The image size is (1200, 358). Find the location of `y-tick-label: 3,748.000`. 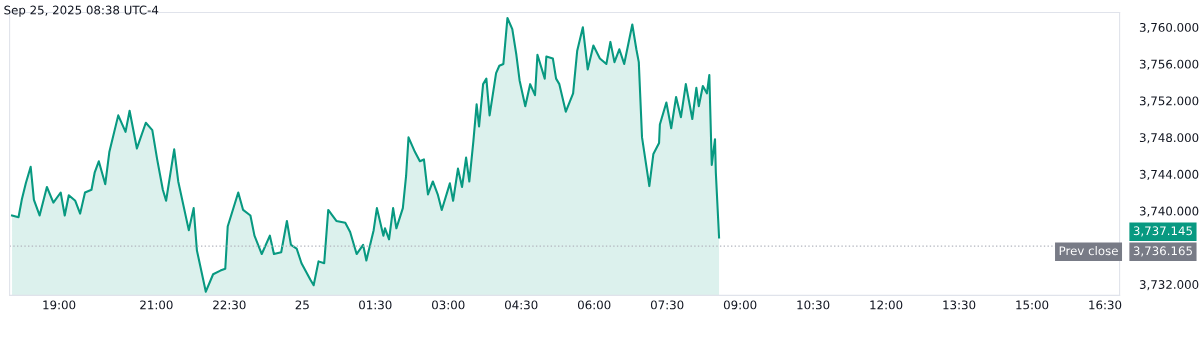

y-tick-label: 3,748.000 is located at coordinates (1169, 138).